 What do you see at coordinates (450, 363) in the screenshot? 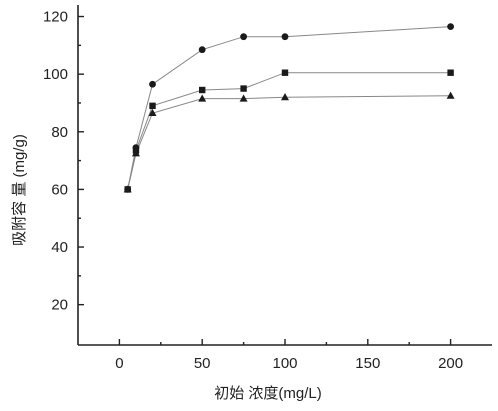
I see `x-tick-label: 200` at bounding box center [450, 363].